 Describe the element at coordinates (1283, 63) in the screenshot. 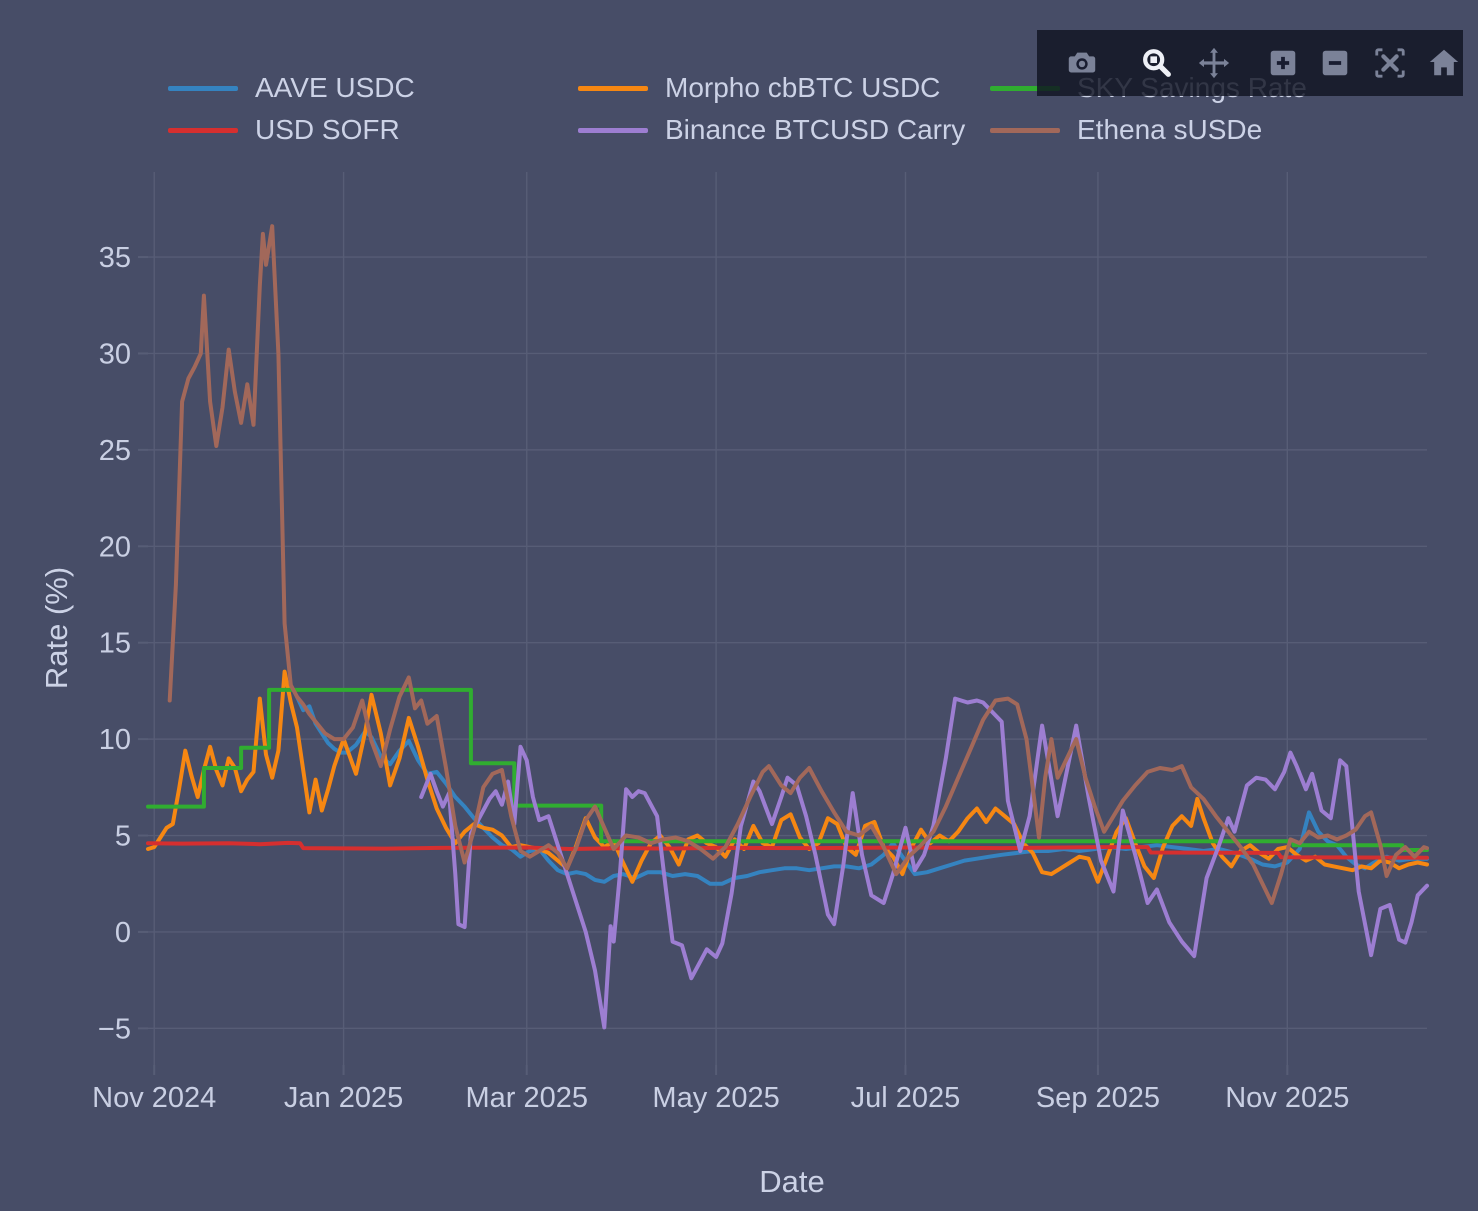

I see `zoom-in-icon` at that location.